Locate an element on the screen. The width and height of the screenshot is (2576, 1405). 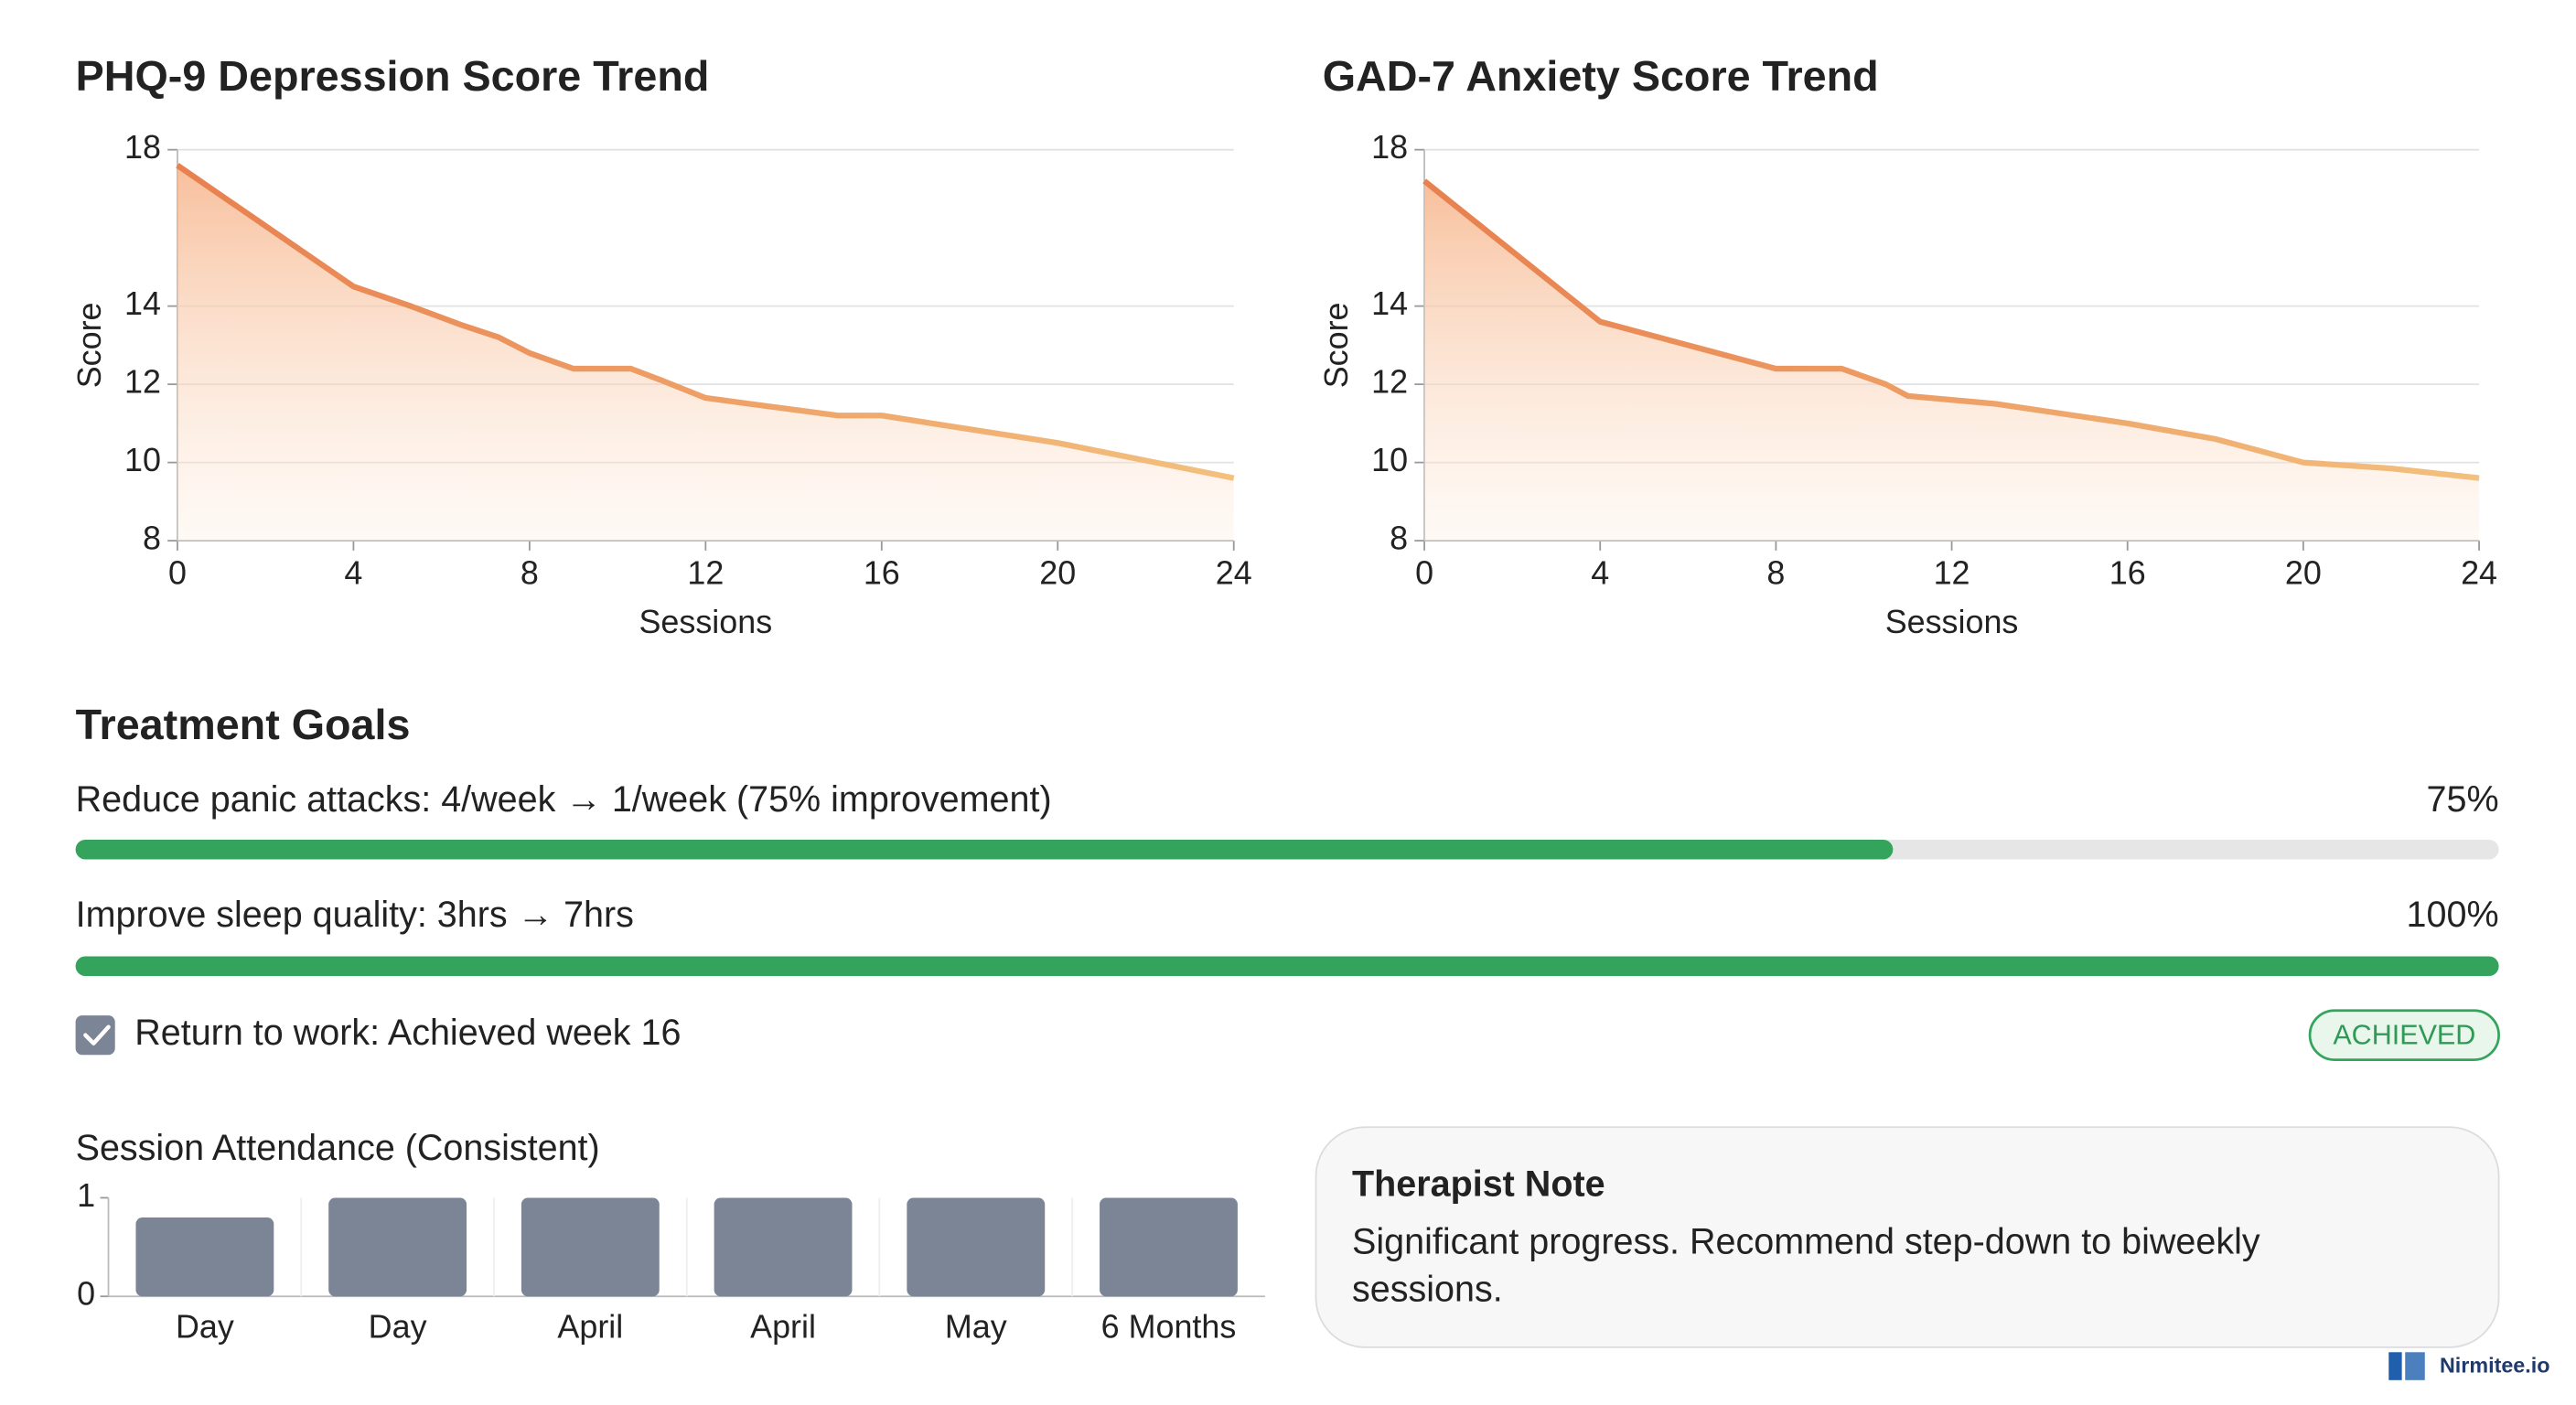
badge-text: ACHIEVED is located at coordinates (2404, 1035).